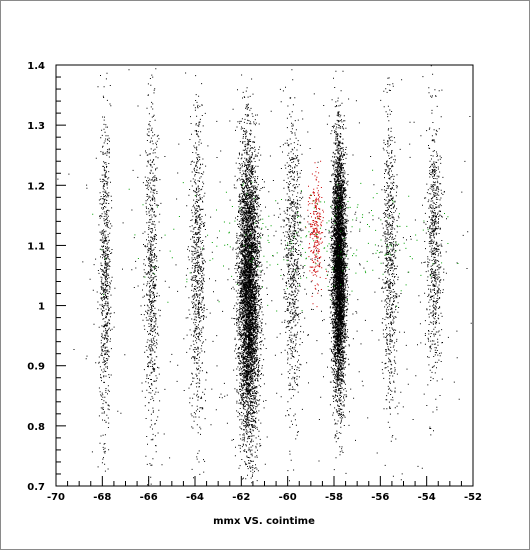  Describe the element at coordinates (36, 246) in the screenshot. I see `y-tick-label: 1.1` at that location.